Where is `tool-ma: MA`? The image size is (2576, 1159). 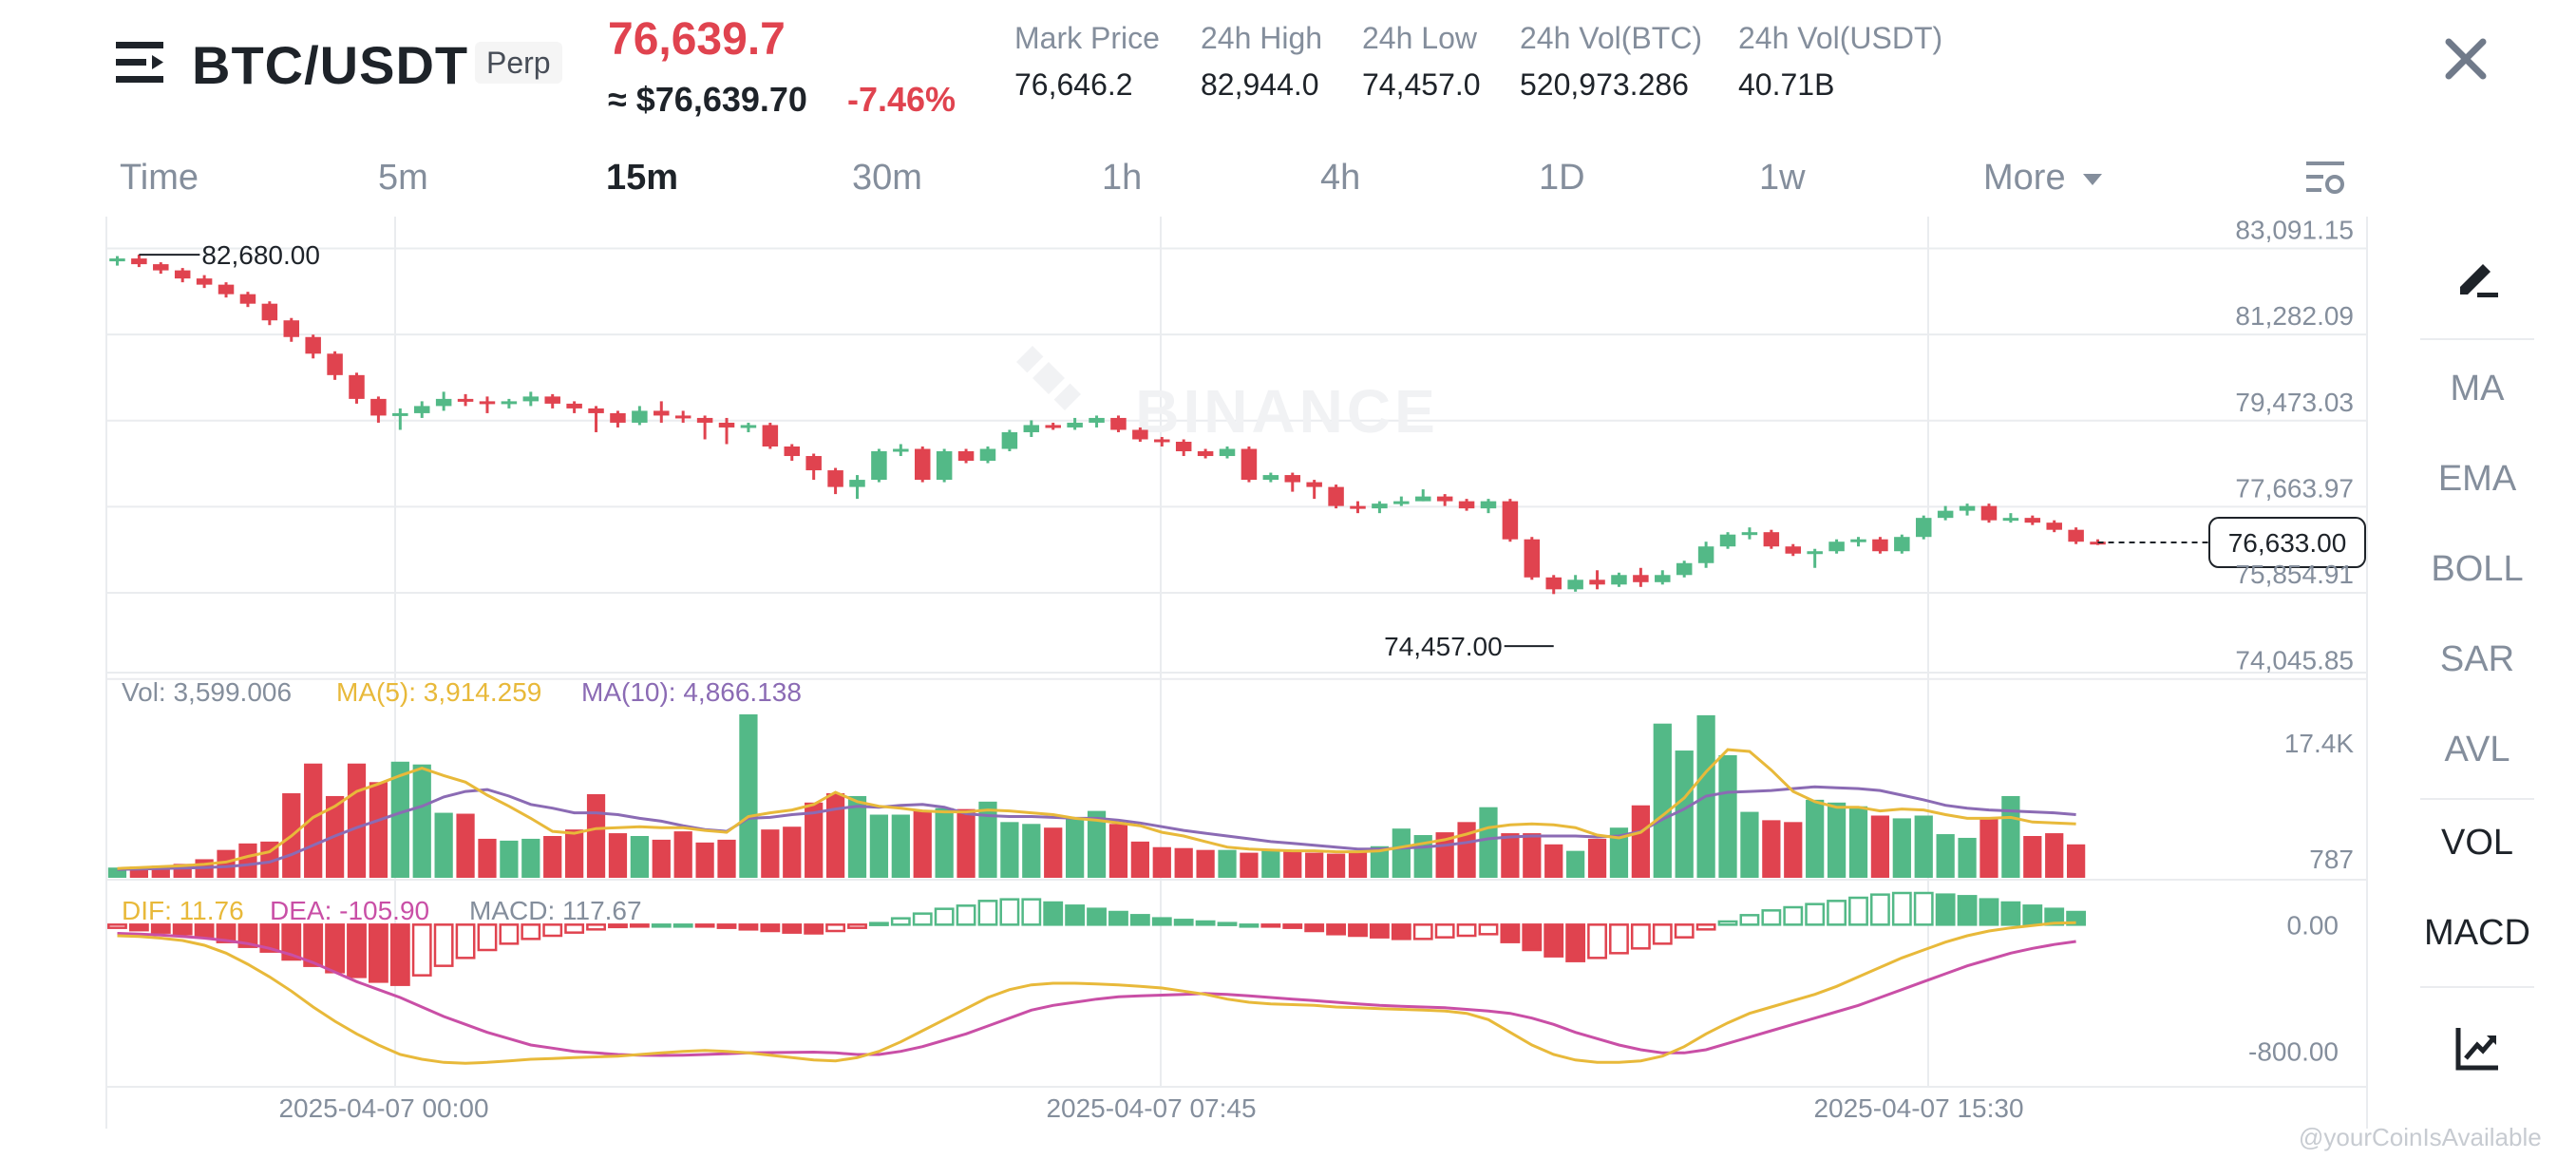 tool-ma: MA is located at coordinates (2477, 388).